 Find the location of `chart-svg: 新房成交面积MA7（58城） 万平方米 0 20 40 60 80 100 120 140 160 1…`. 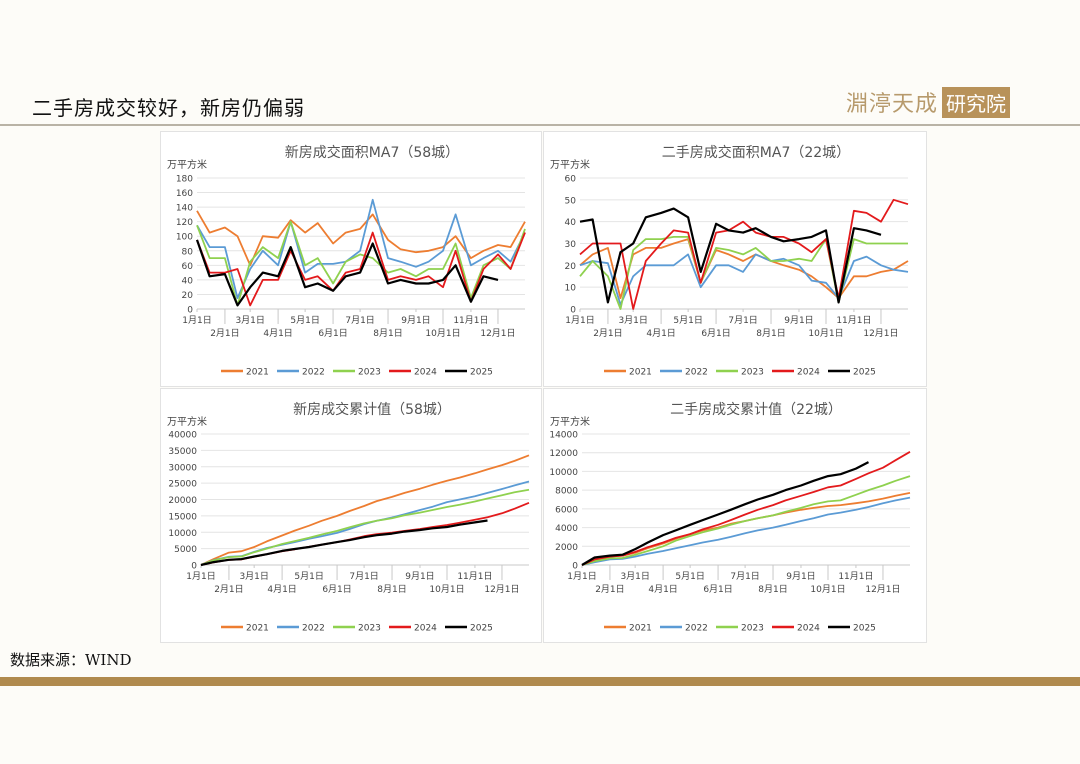

chart-svg: 新房成交面积MA7（58城） 万平方米 0 20 40 60 80 100 120 140 160 1… is located at coordinates (346, 261).